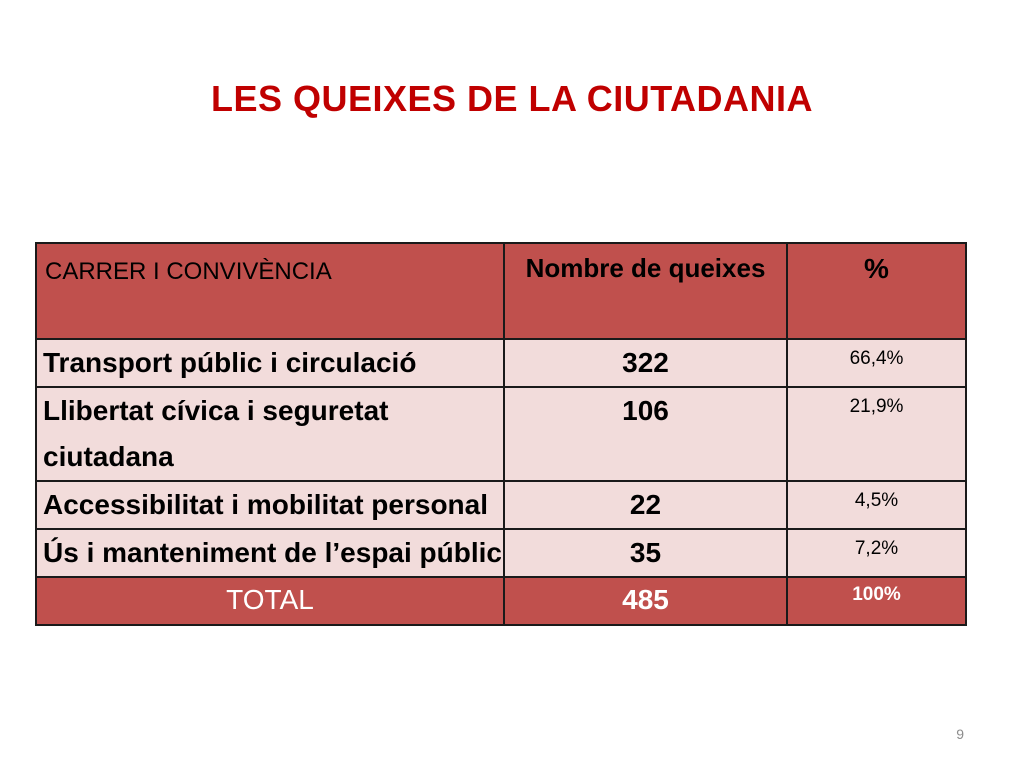 This screenshot has height=768, width=1024. Describe the element at coordinates (645, 504) in the screenshot. I see `row-count: 22` at that location.